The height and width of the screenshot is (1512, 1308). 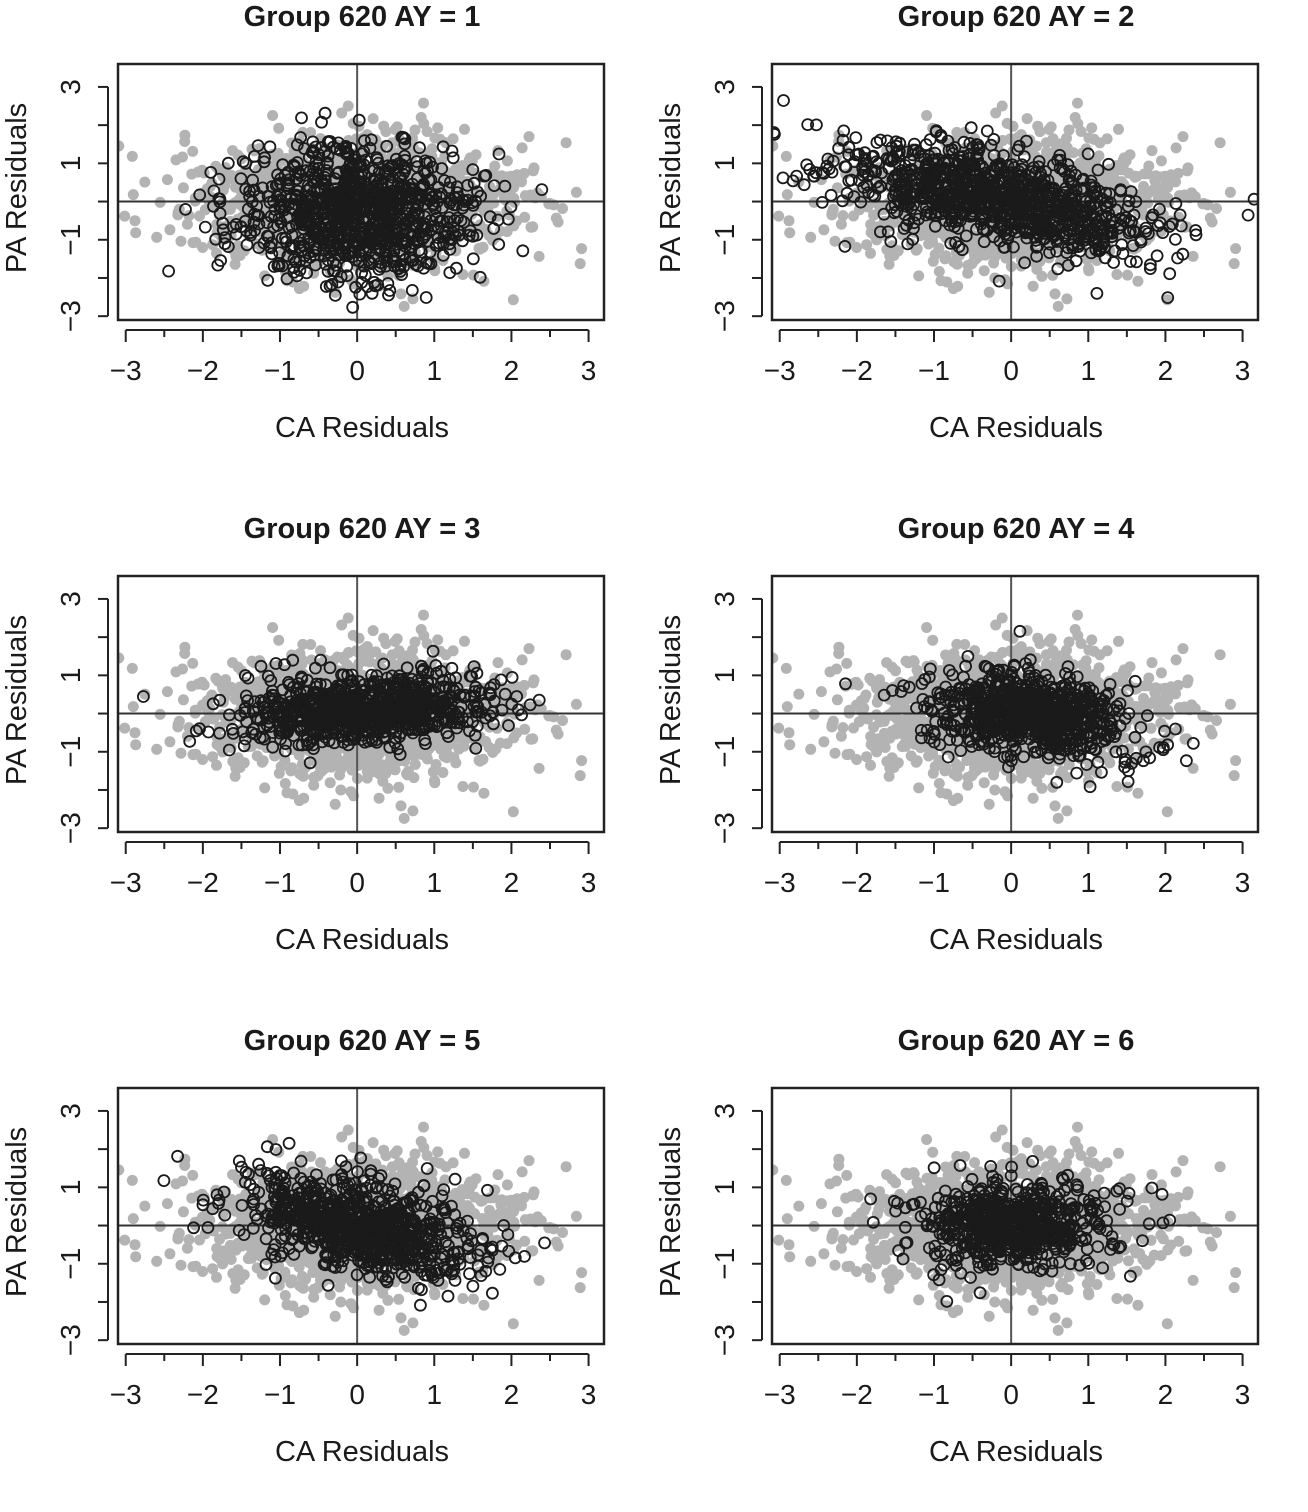 I want to click on x-tick-label: −3, so click(x=780, y=370).